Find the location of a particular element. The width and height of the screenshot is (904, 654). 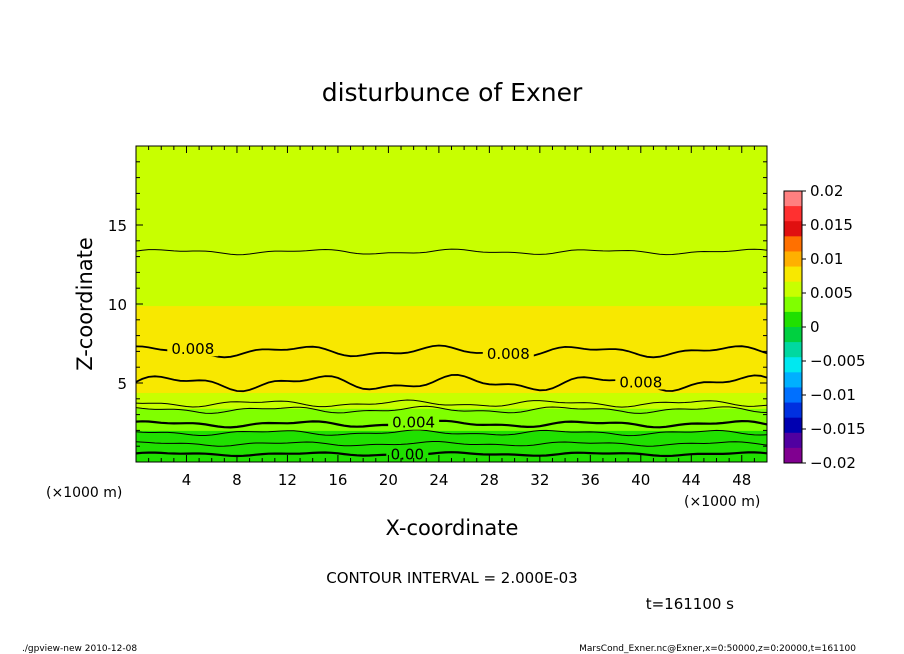

colorbar-tick-label: −0.005 is located at coordinates (838, 361).